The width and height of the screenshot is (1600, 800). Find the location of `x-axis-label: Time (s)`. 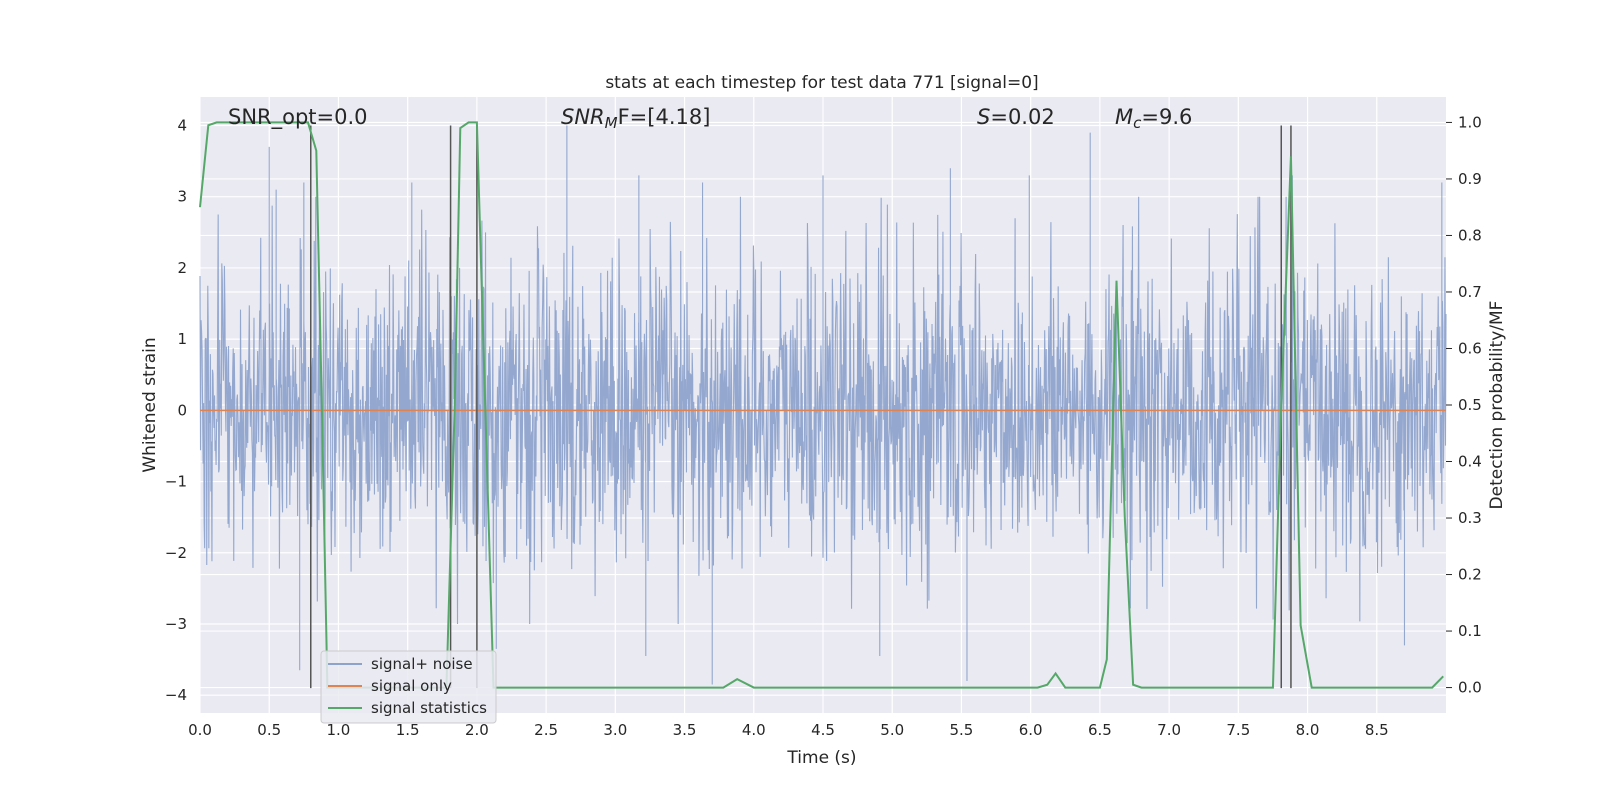

x-axis-label: Time (s) is located at coordinates (821, 758).